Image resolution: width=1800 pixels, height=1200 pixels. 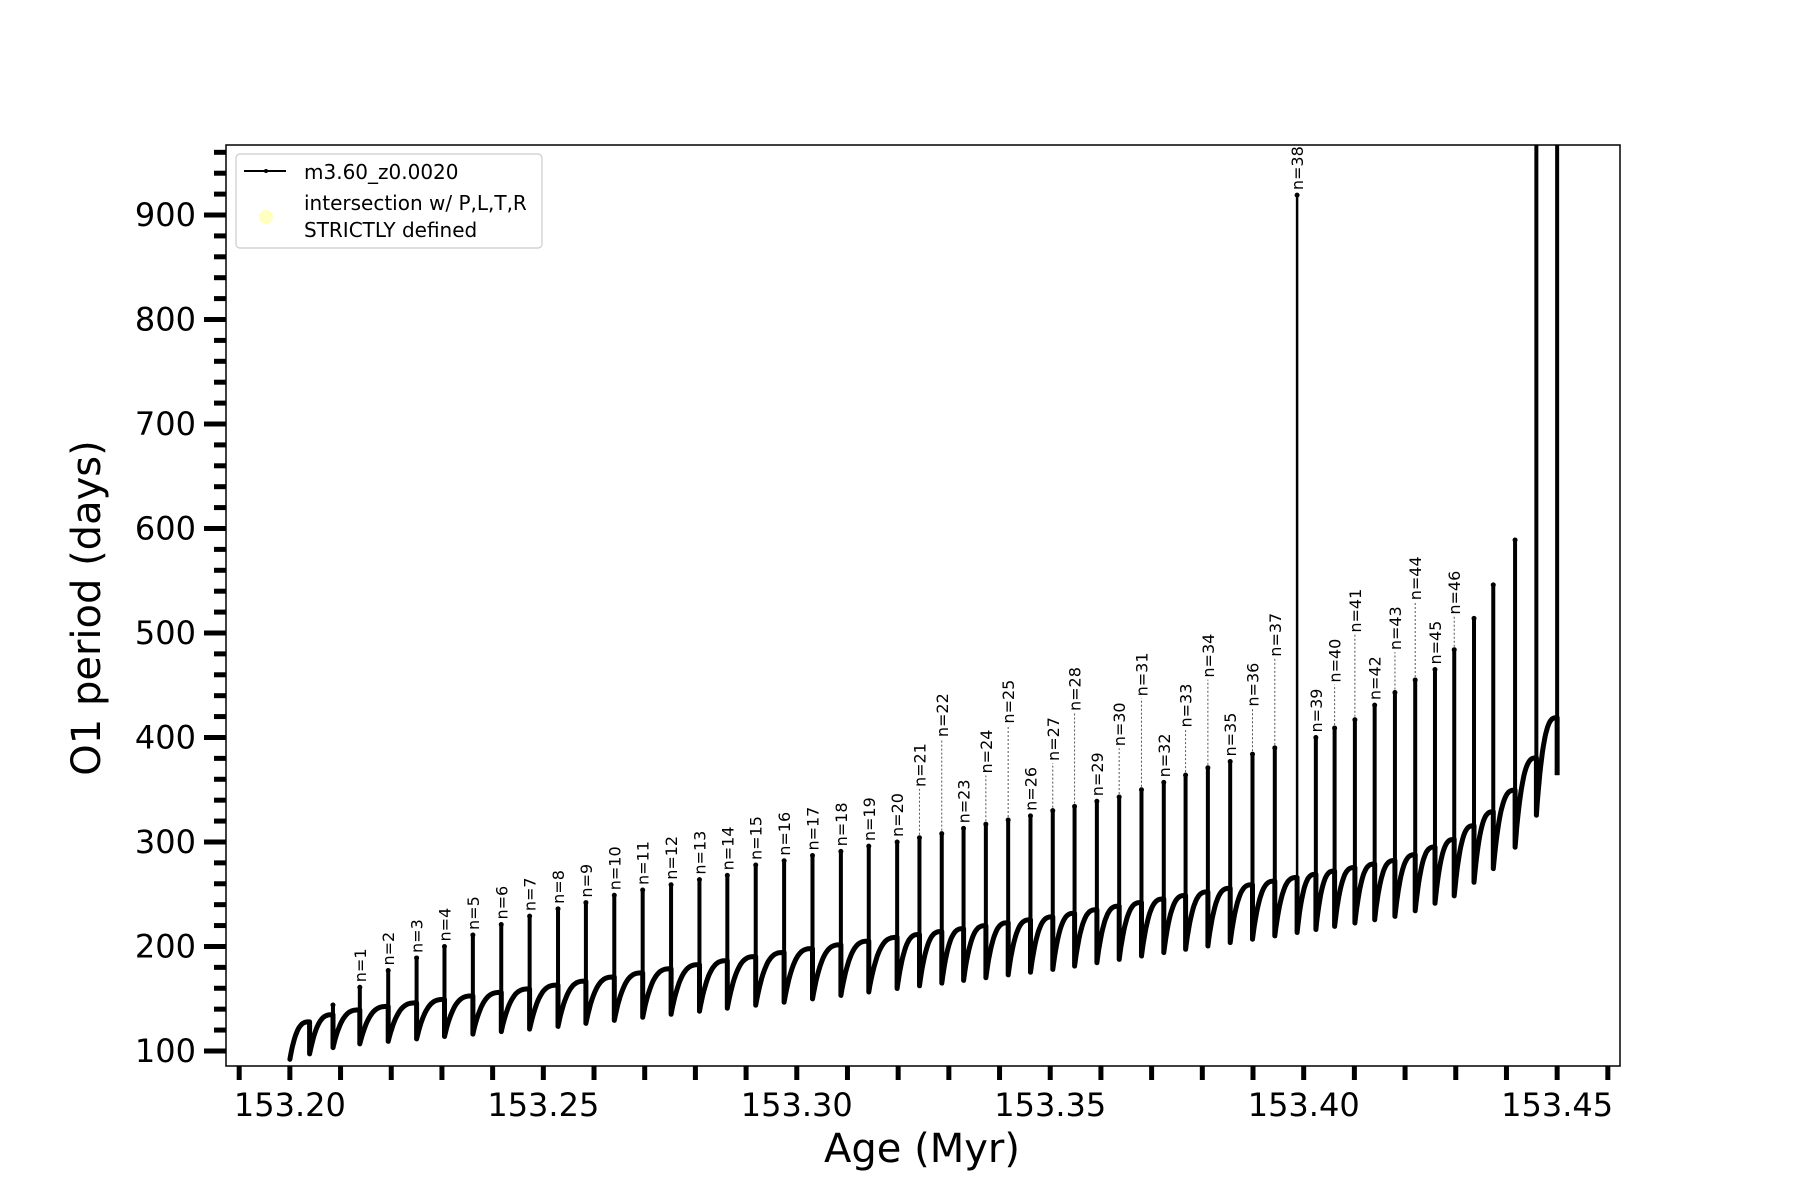 What do you see at coordinates (165, 528) in the screenshot?
I see `y-tick-label: 600` at bounding box center [165, 528].